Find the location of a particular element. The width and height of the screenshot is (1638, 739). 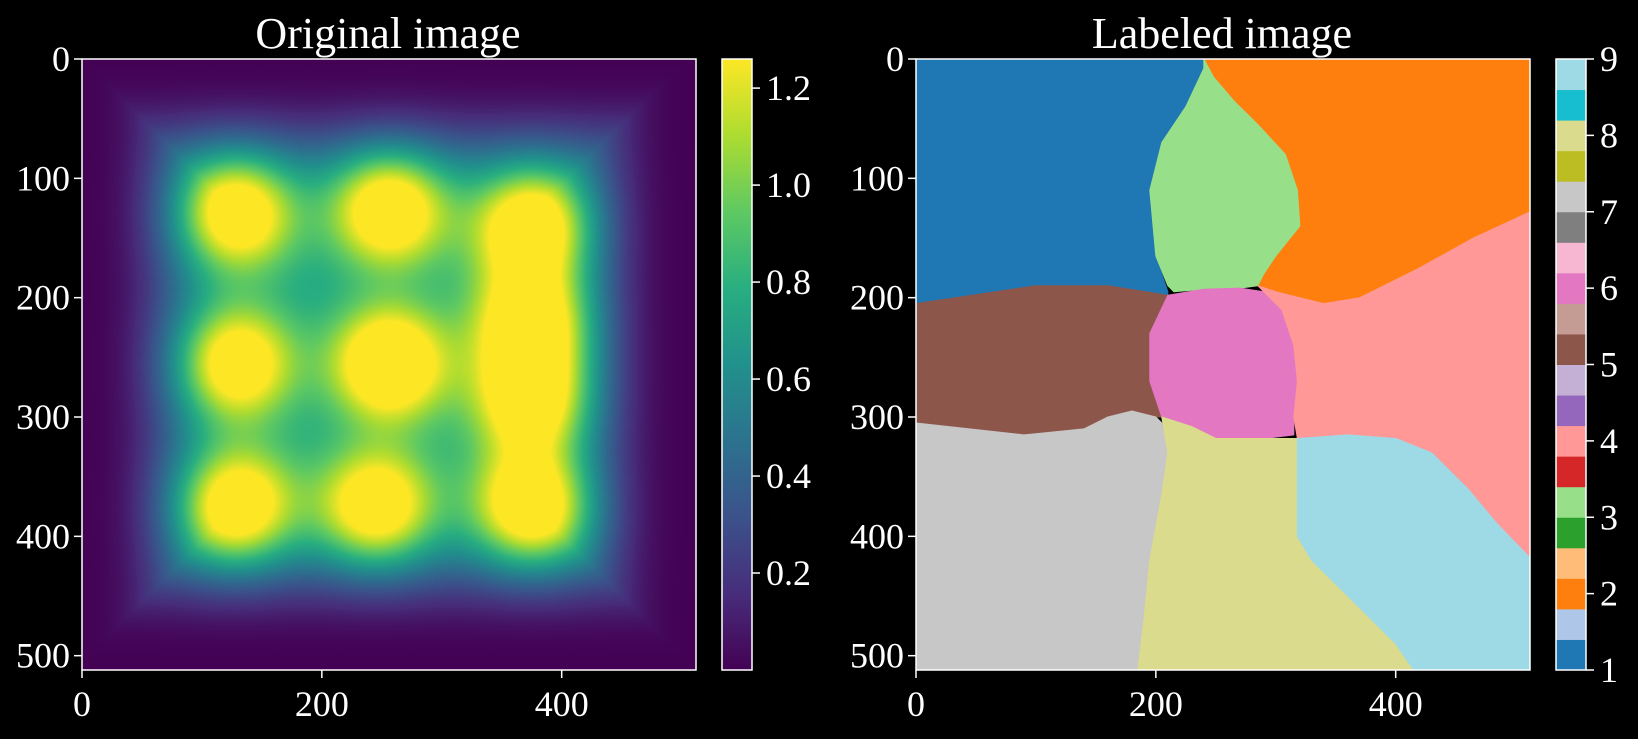

colorbar-tick-label: 0.4 is located at coordinates (788, 476).